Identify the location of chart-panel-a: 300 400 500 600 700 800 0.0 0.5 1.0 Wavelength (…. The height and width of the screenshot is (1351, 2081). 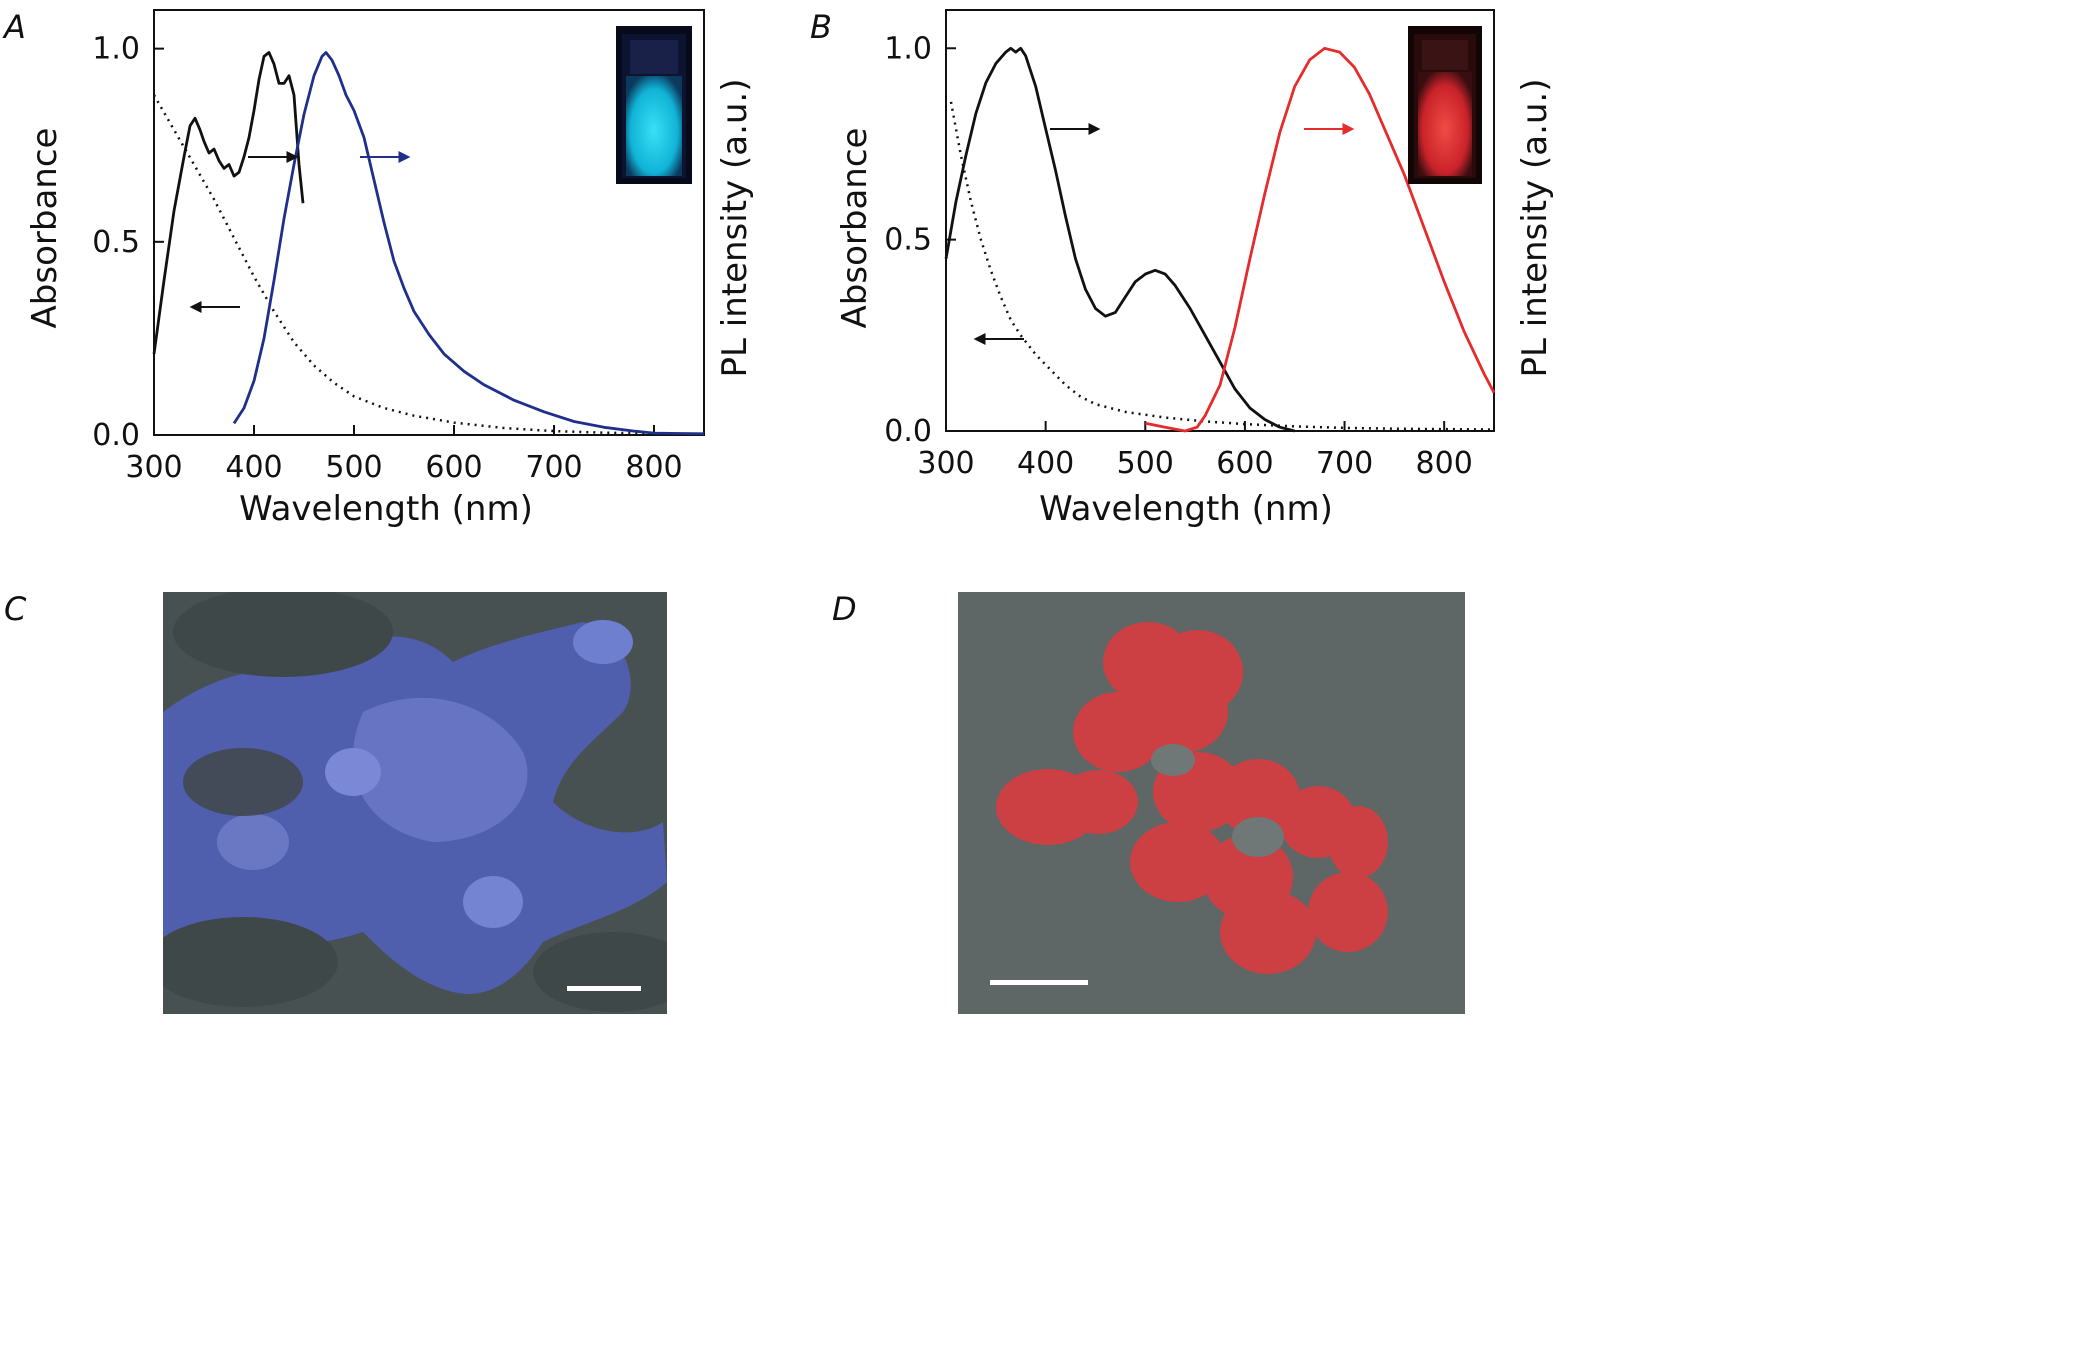
(390, 269).